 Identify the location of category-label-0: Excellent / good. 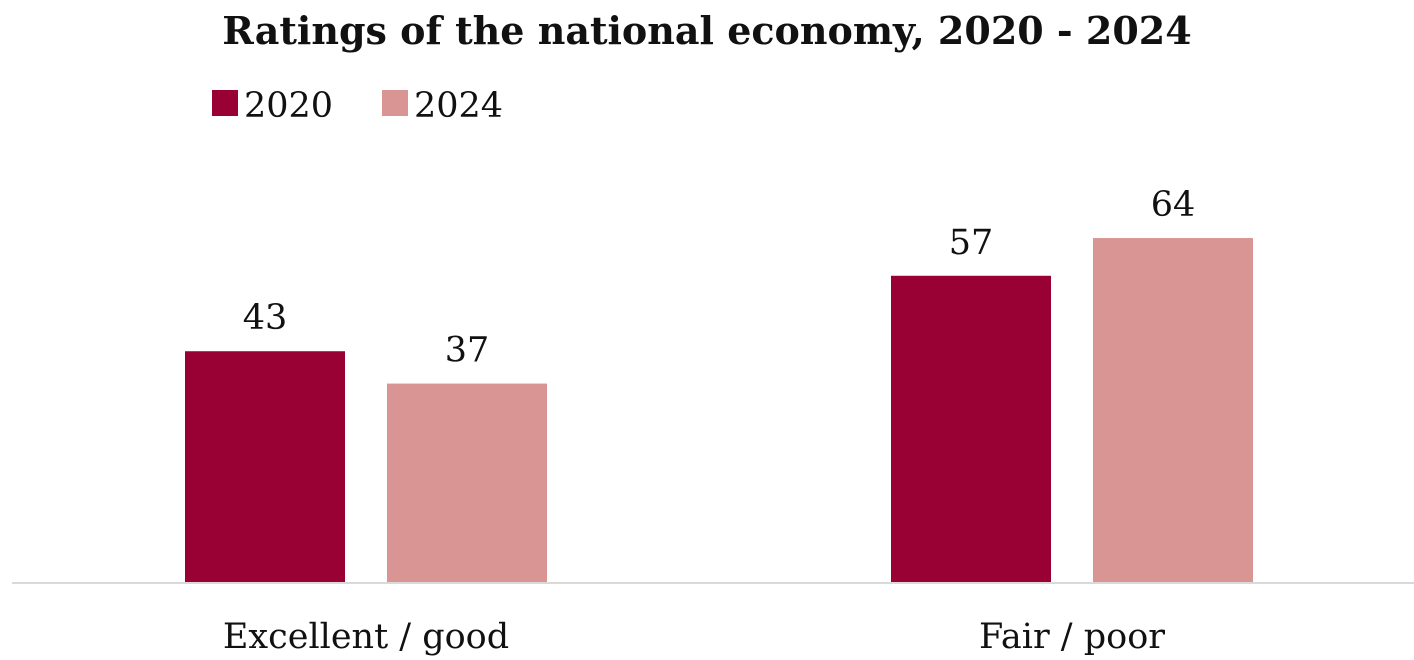
(366, 637).